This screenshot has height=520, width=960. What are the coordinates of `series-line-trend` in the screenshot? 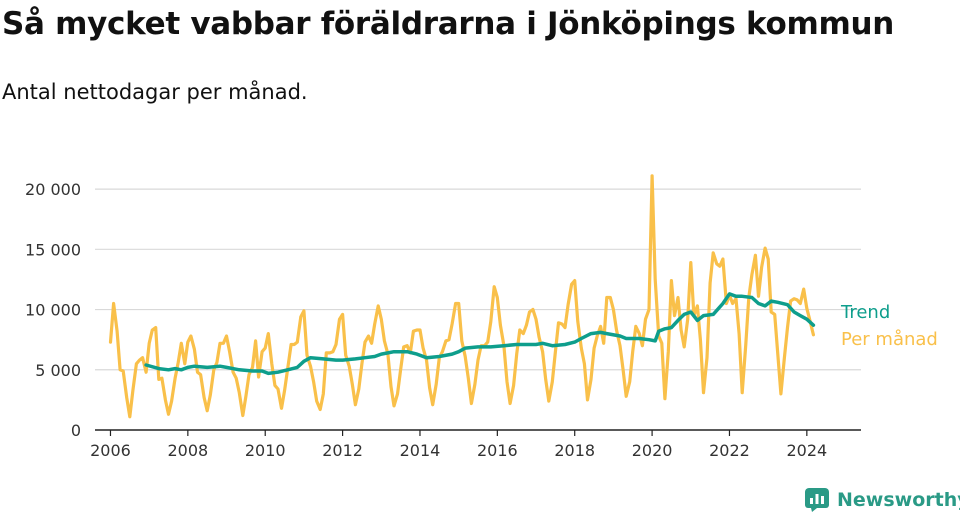 It's located at (480, 334).